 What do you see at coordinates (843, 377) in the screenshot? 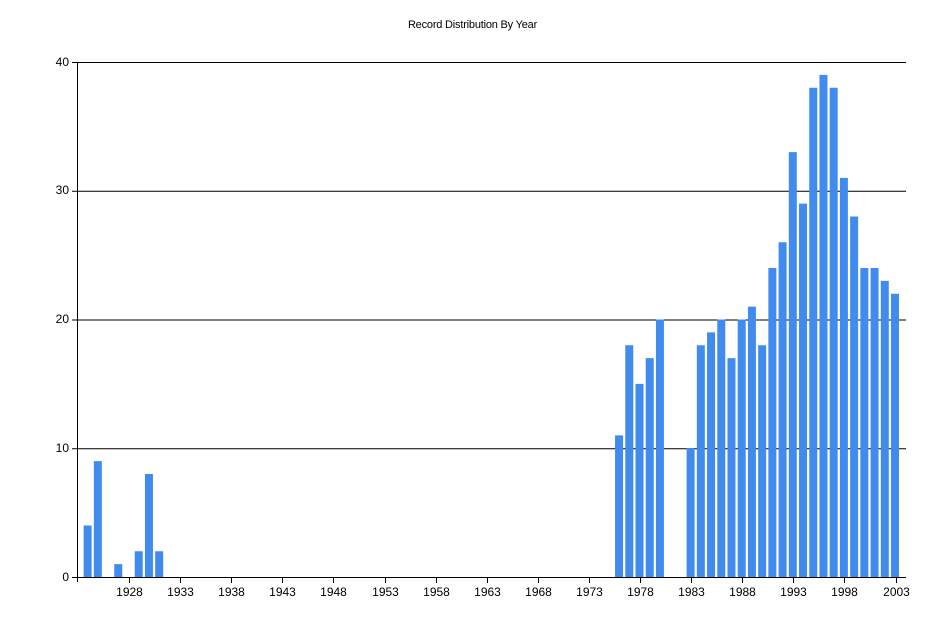
I see `bar-1998` at bounding box center [843, 377].